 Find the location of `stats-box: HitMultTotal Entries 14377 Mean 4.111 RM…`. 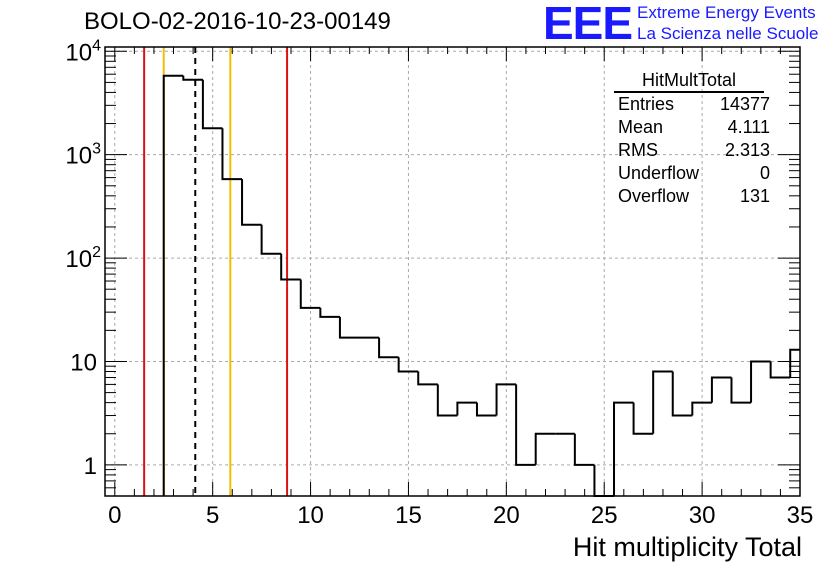

stats-box: HitMultTotal Entries 14377 Mean 4.111 RM… is located at coordinates (695, 139).